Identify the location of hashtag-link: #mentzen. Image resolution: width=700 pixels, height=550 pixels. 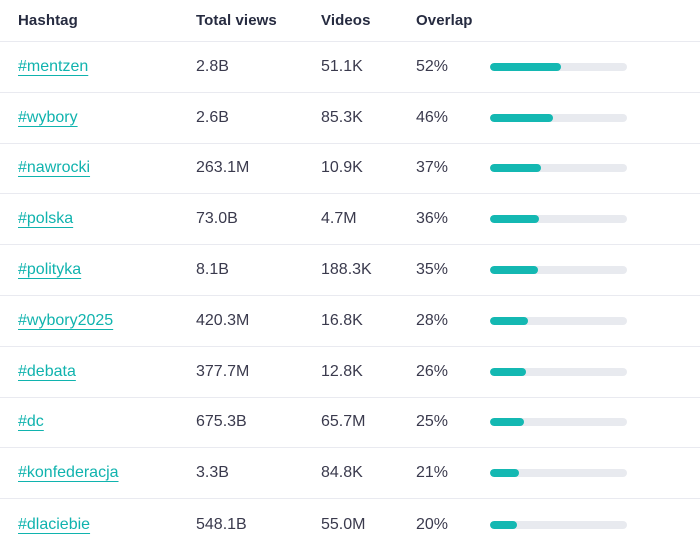
(53, 66).